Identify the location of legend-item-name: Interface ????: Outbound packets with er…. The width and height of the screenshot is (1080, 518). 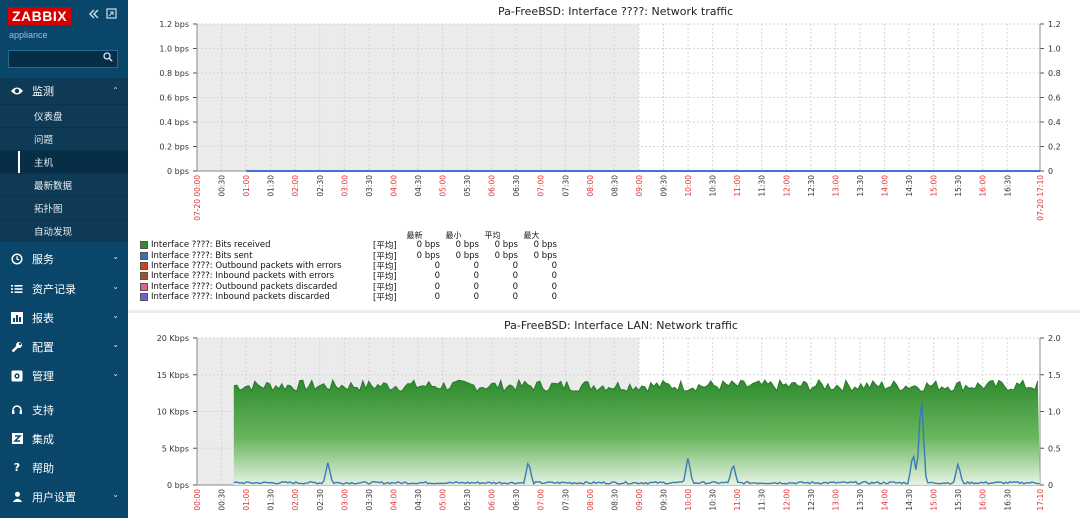
(246, 265).